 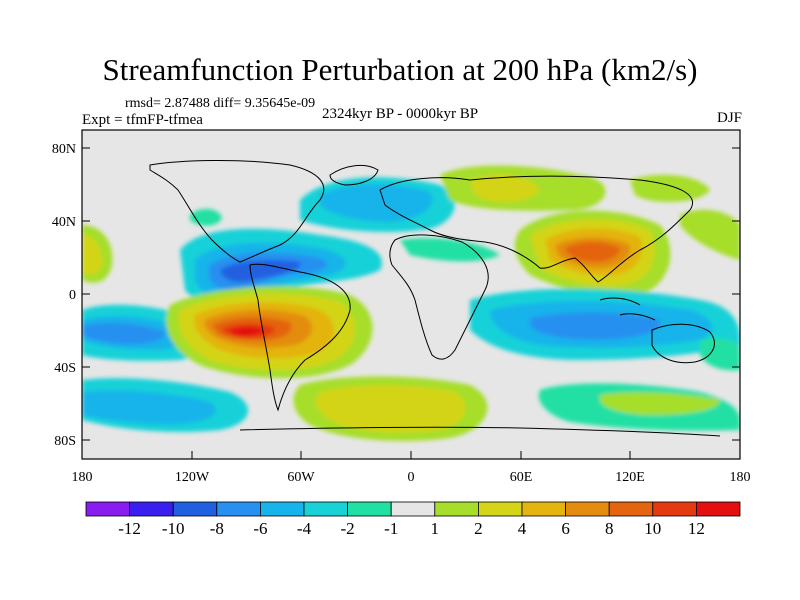 I want to click on colorbar: -12 -10 -8 -6 -4 -2 -1 1 2 4 6 8 10 12, so click(x=413, y=519).